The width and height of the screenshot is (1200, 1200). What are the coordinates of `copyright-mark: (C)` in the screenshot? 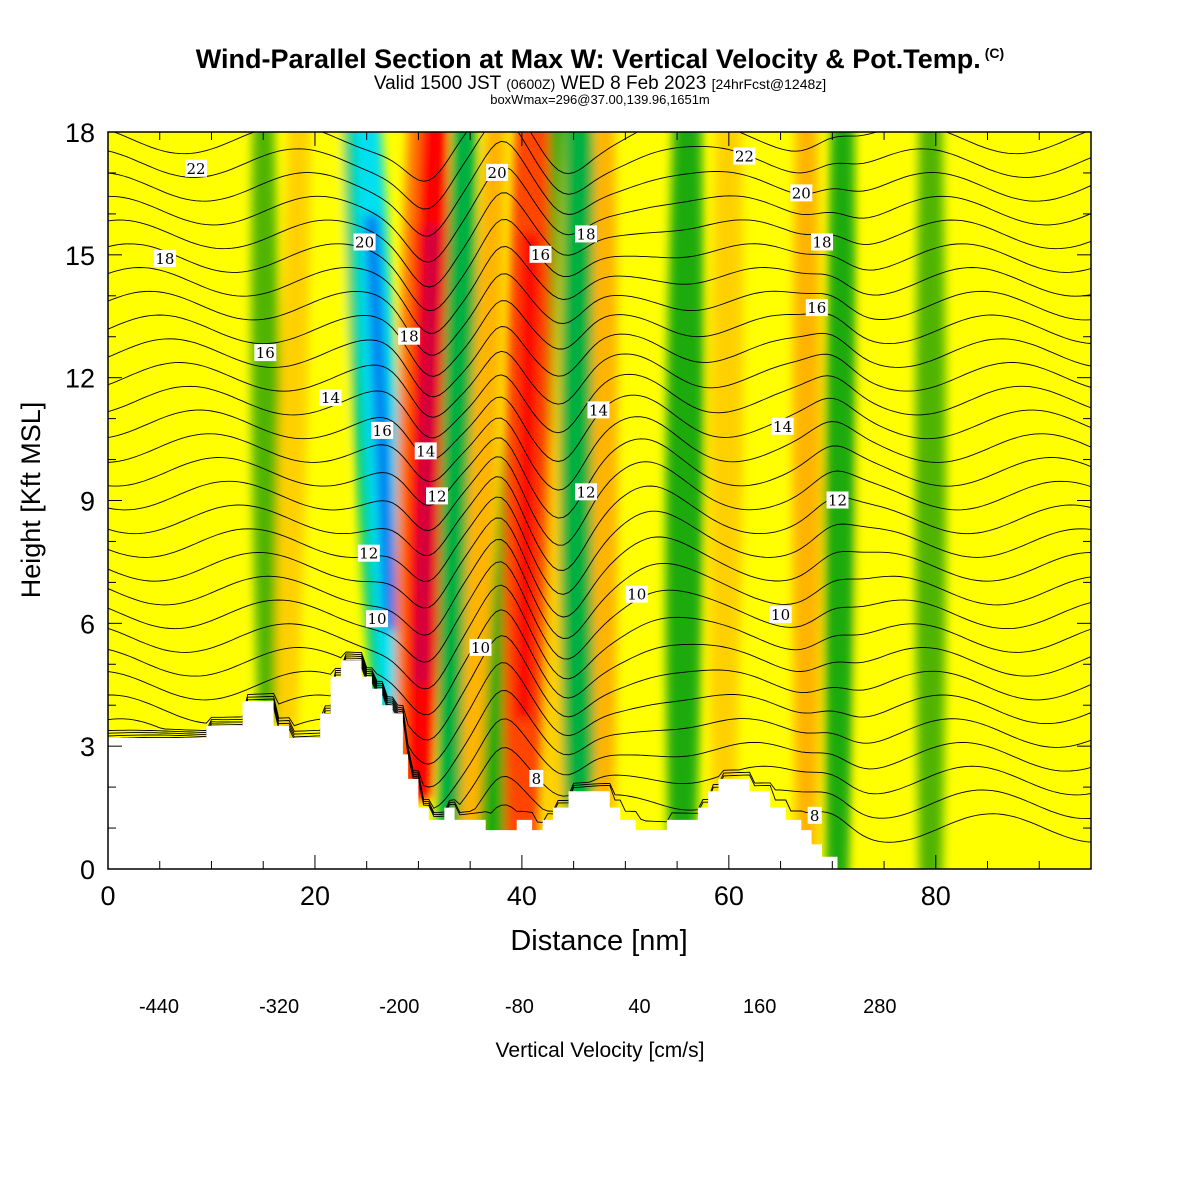 It's located at (994, 53).